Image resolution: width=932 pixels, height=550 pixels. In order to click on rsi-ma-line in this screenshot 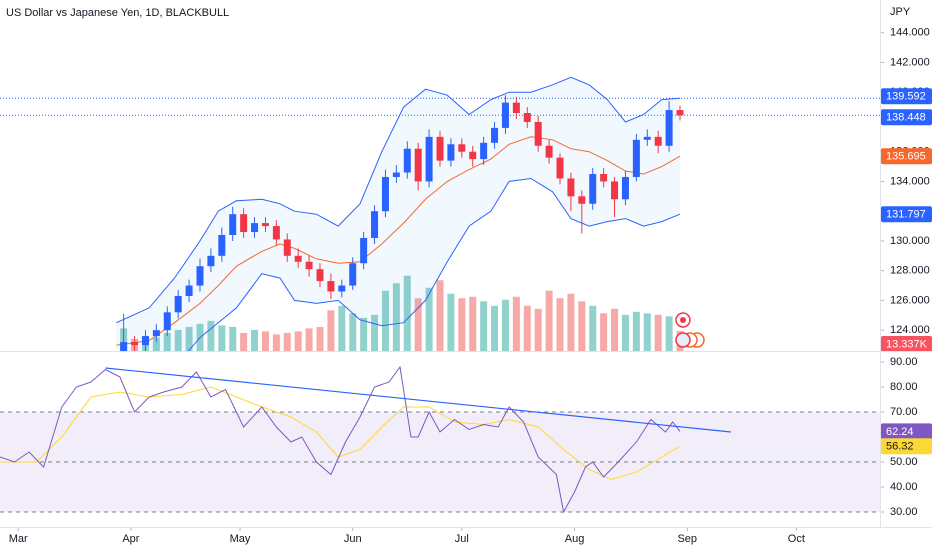, I will do `click(340, 433)`.